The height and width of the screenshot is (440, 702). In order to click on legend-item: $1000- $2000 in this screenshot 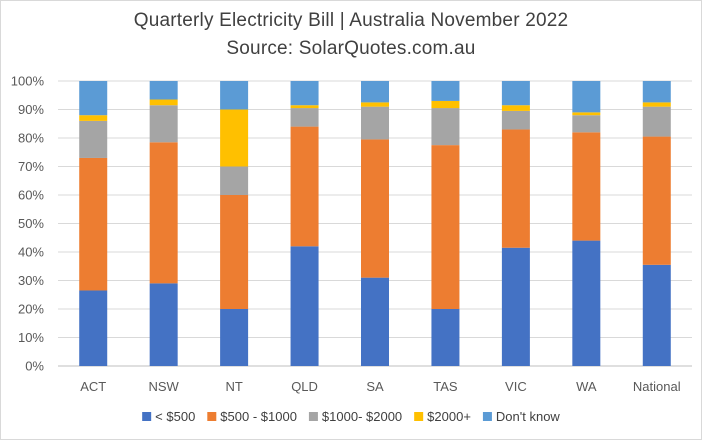, I will do `click(355, 416)`.